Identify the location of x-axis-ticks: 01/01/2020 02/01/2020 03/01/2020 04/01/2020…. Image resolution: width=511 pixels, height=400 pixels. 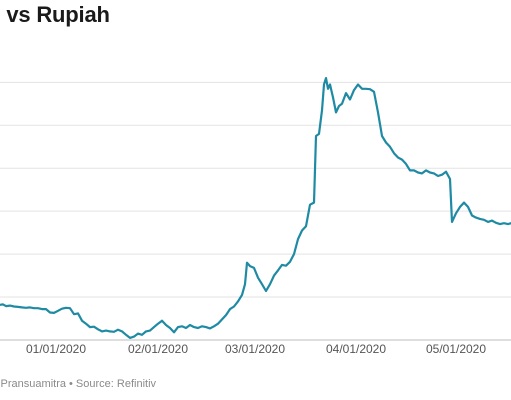
(256, 349).